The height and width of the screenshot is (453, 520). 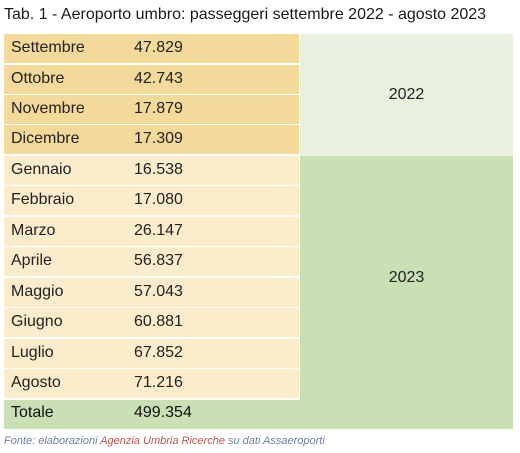 I want to click on table-row: Settembre 47.829, so click(x=151, y=49).